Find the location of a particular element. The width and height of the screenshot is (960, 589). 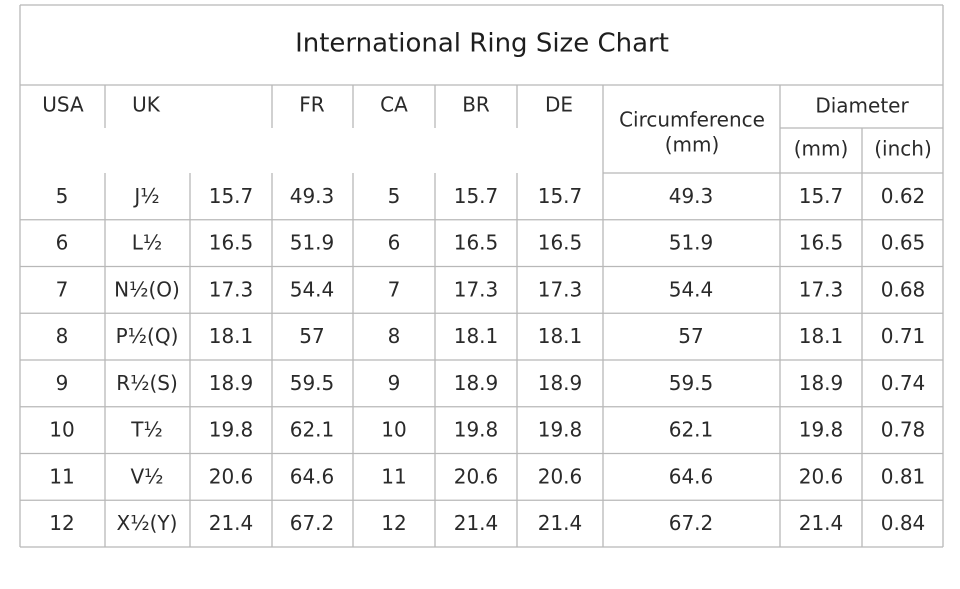

table-cell: V½ is located at coordinates (146, 476).